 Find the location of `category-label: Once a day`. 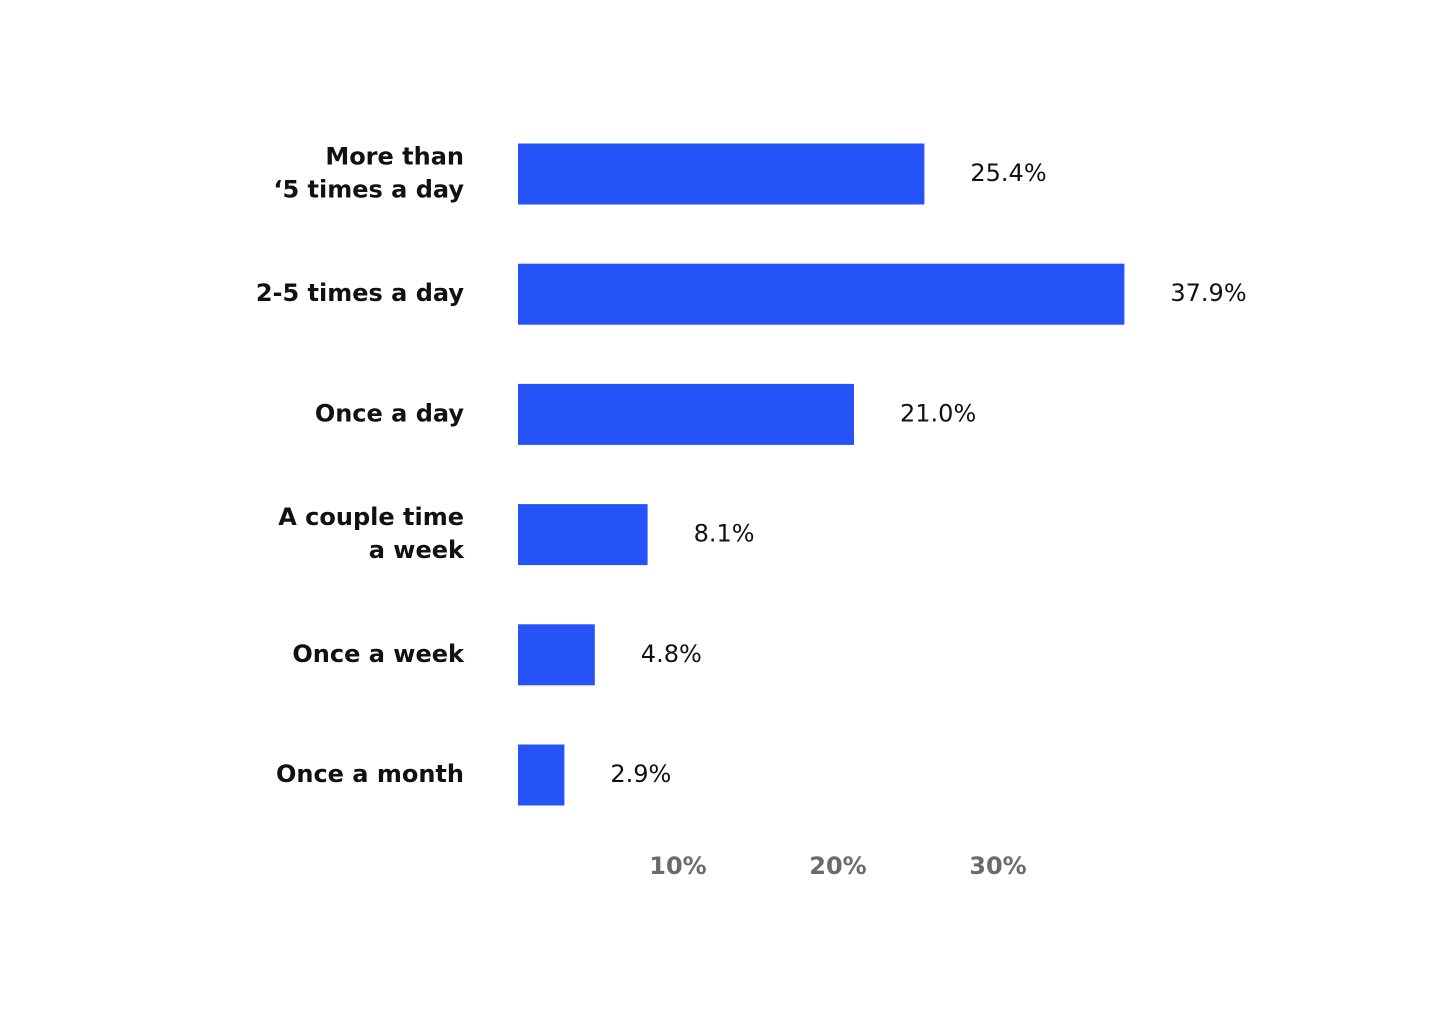

category-label: Once a day is located at coordinates (390, 413).